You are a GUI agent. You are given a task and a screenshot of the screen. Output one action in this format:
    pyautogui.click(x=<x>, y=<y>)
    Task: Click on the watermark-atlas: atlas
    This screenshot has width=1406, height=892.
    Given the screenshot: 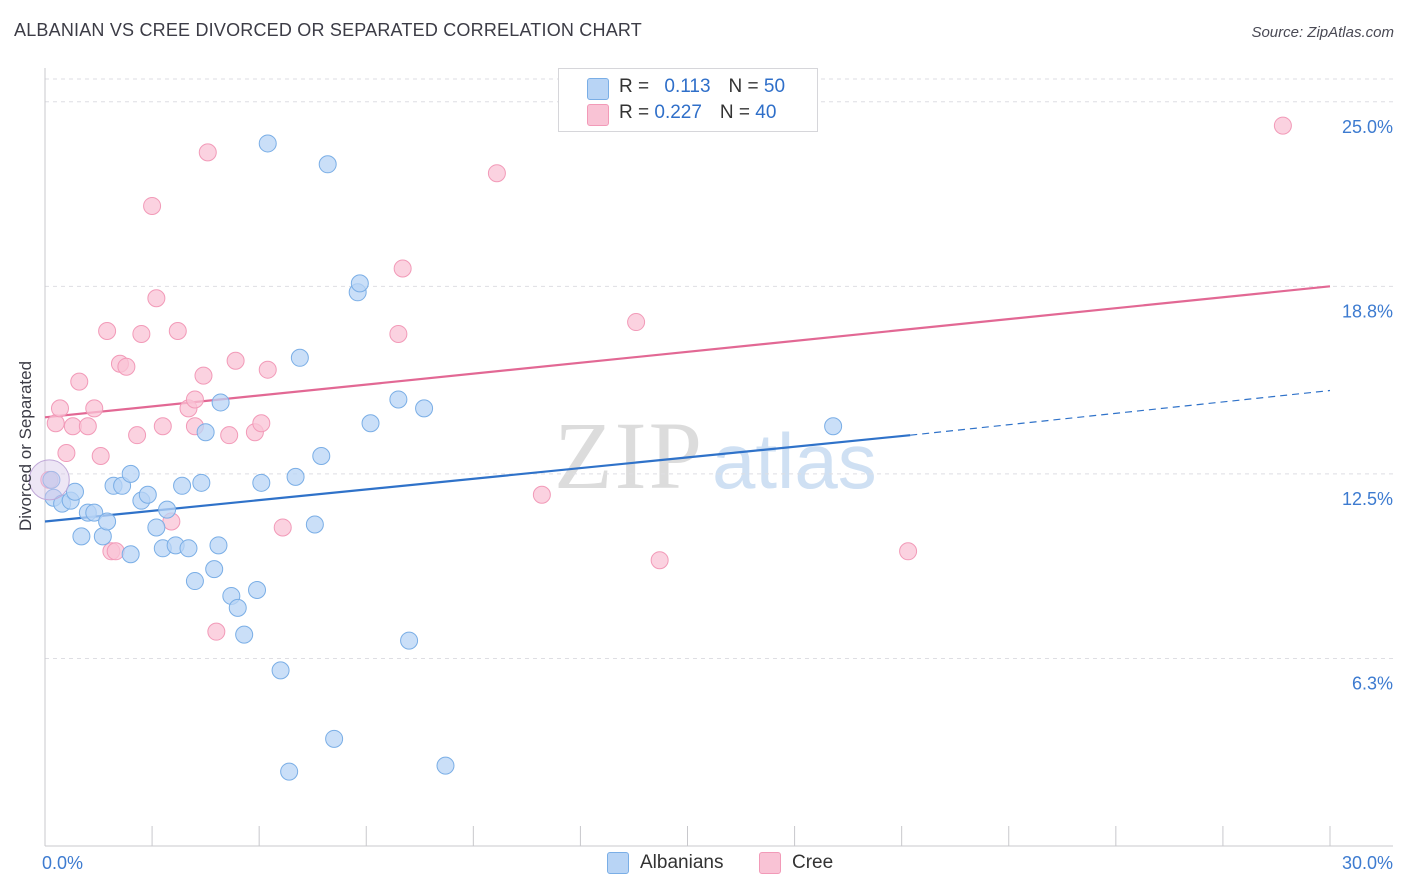 What is the action you would take?
    pyautogui.click(x=794, y=461)
    